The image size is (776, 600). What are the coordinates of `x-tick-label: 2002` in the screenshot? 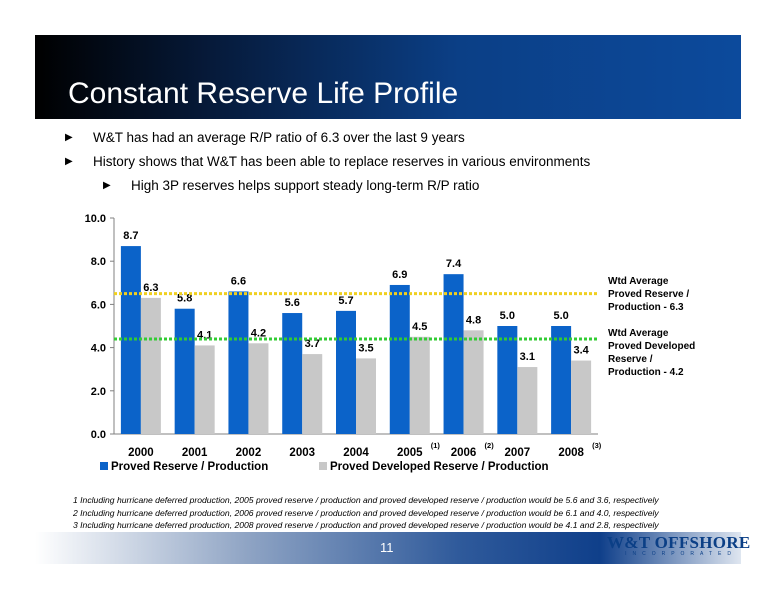 It's located at (249, 453).